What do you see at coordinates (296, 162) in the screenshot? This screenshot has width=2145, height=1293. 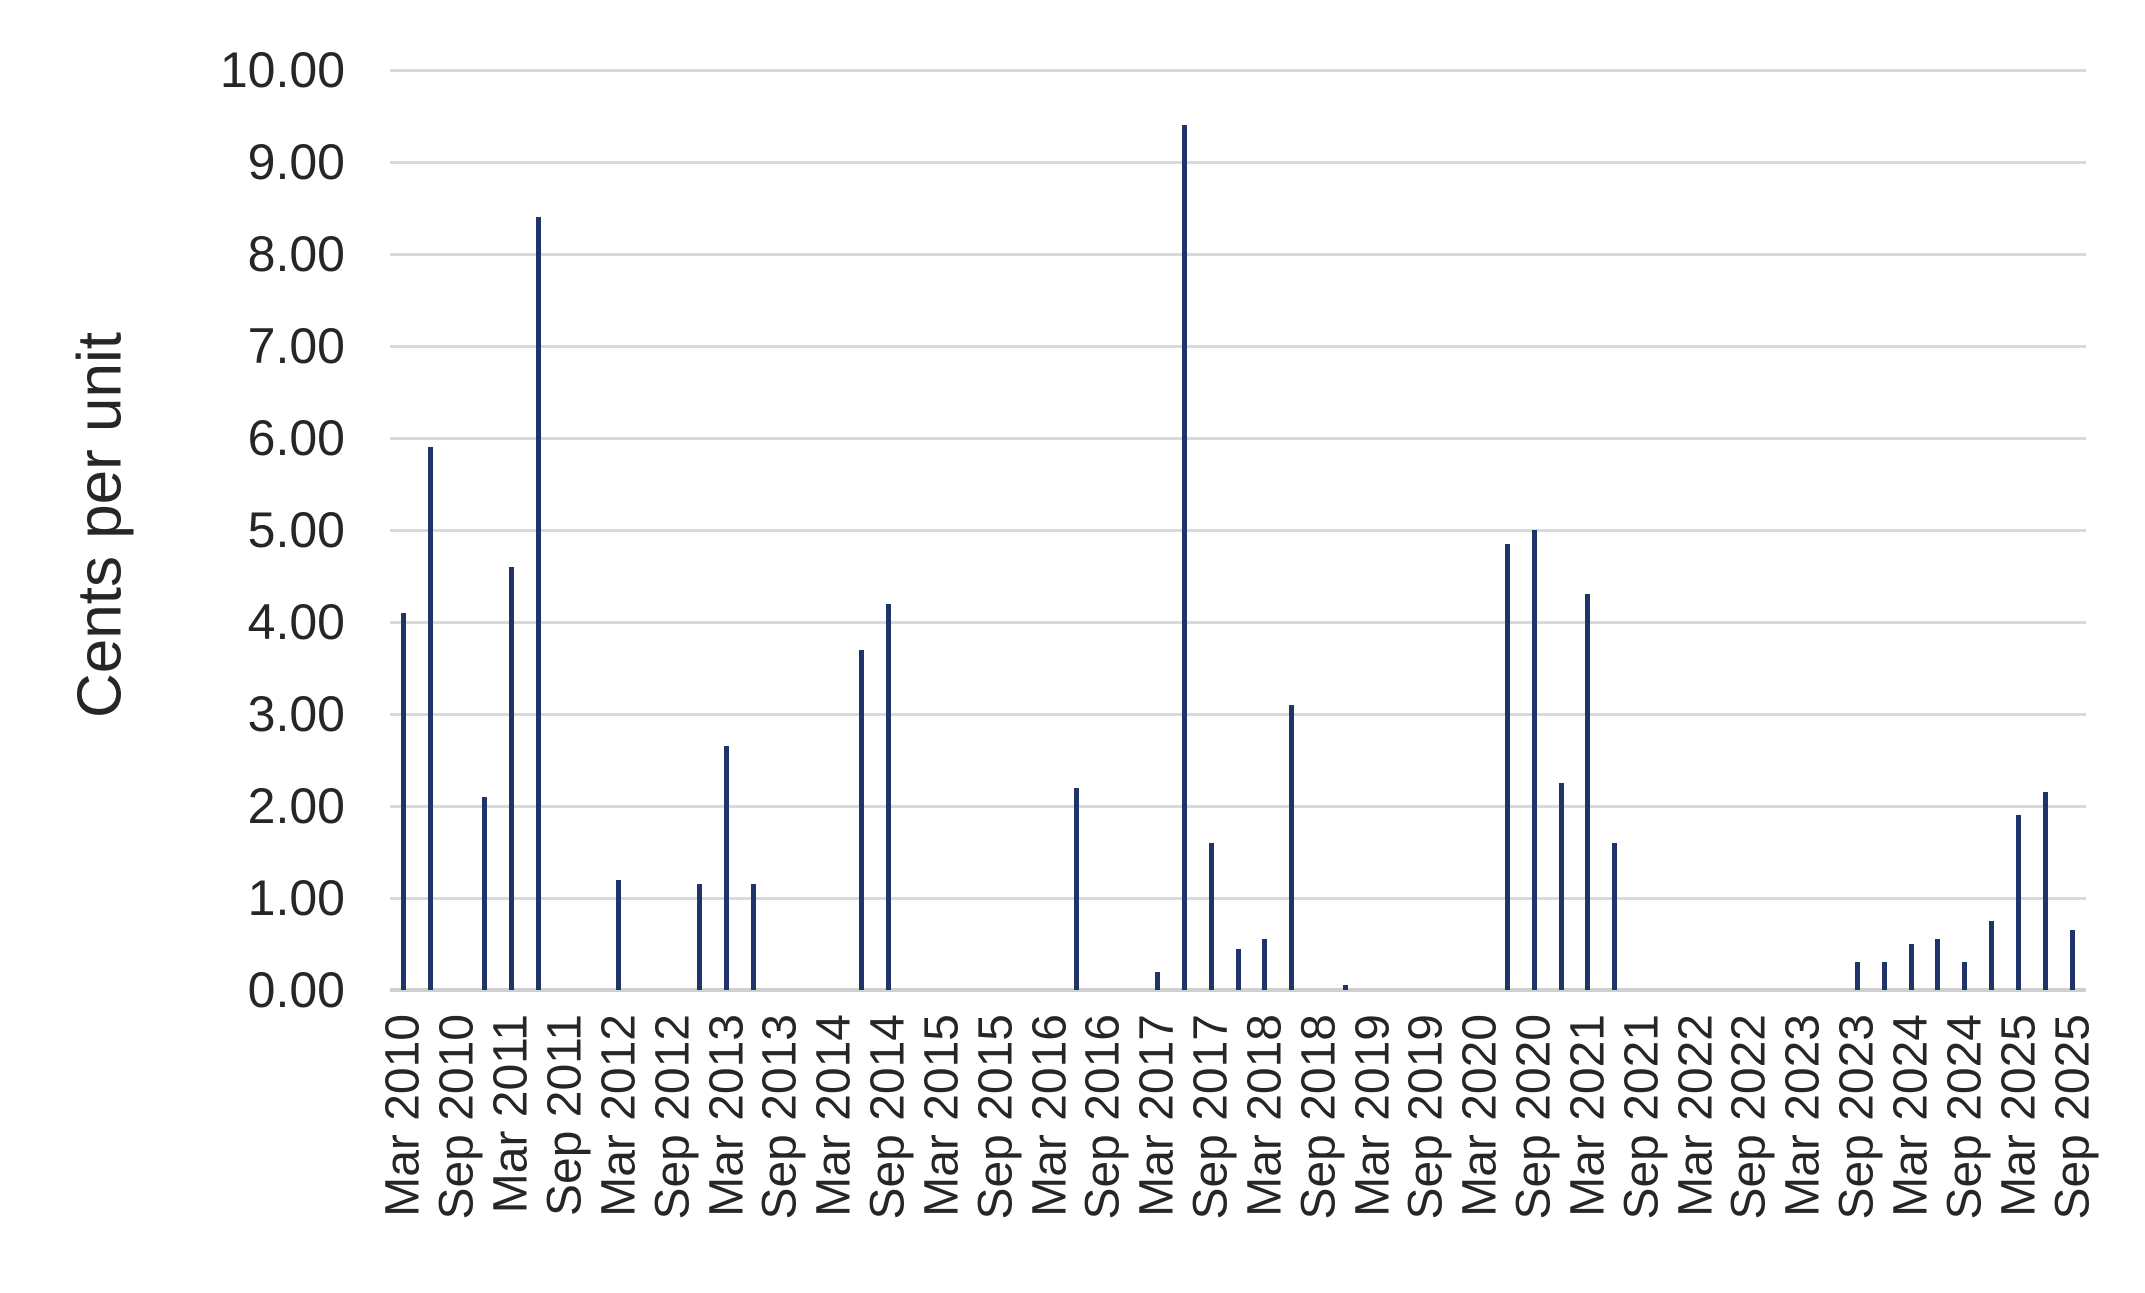 I see `y-tick-label: 9.00` at bounding box center [296, 162].